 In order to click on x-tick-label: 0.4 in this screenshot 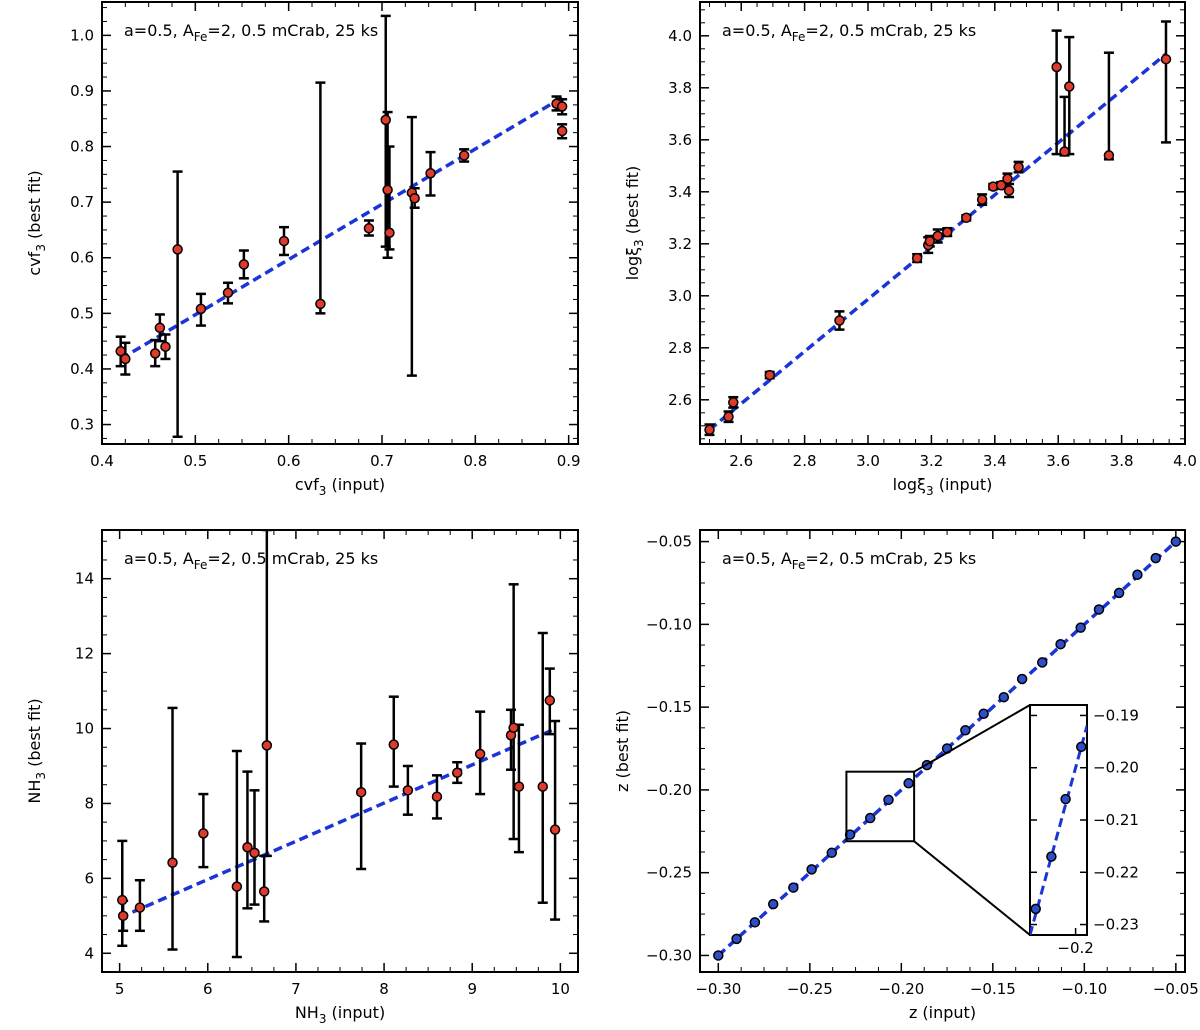, I will do `click(102, 461)`.